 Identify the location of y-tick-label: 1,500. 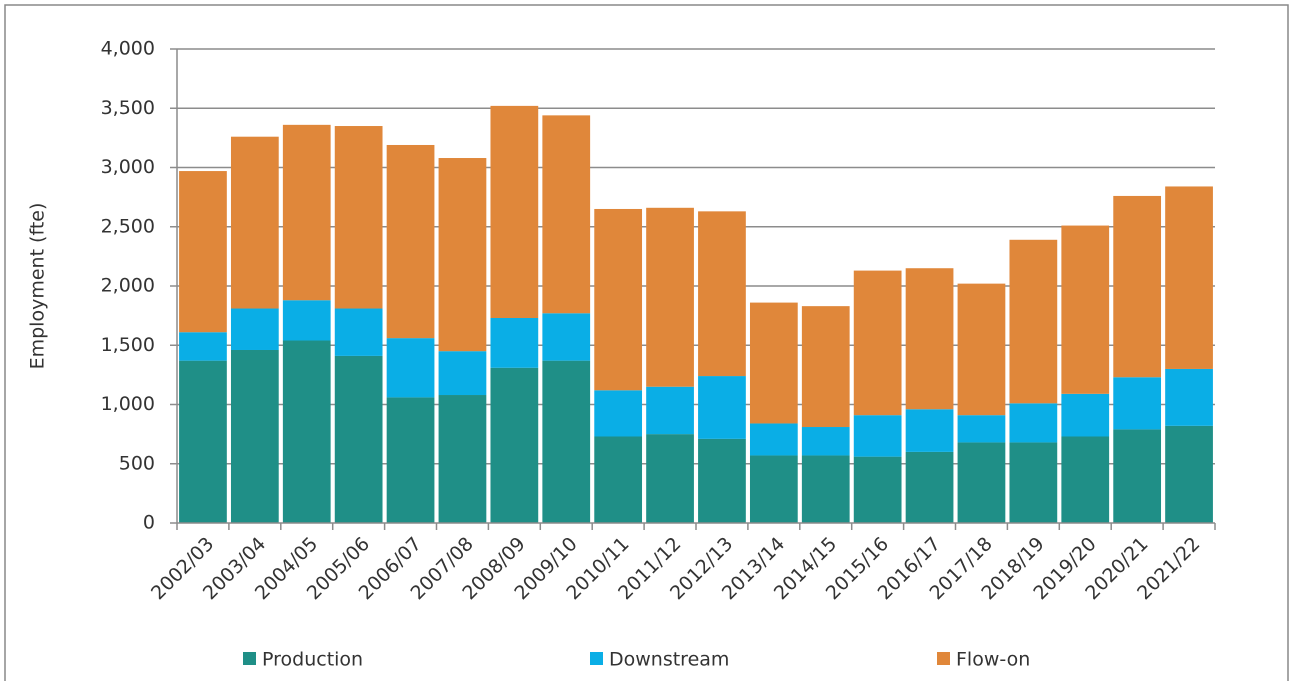
(128, 345).